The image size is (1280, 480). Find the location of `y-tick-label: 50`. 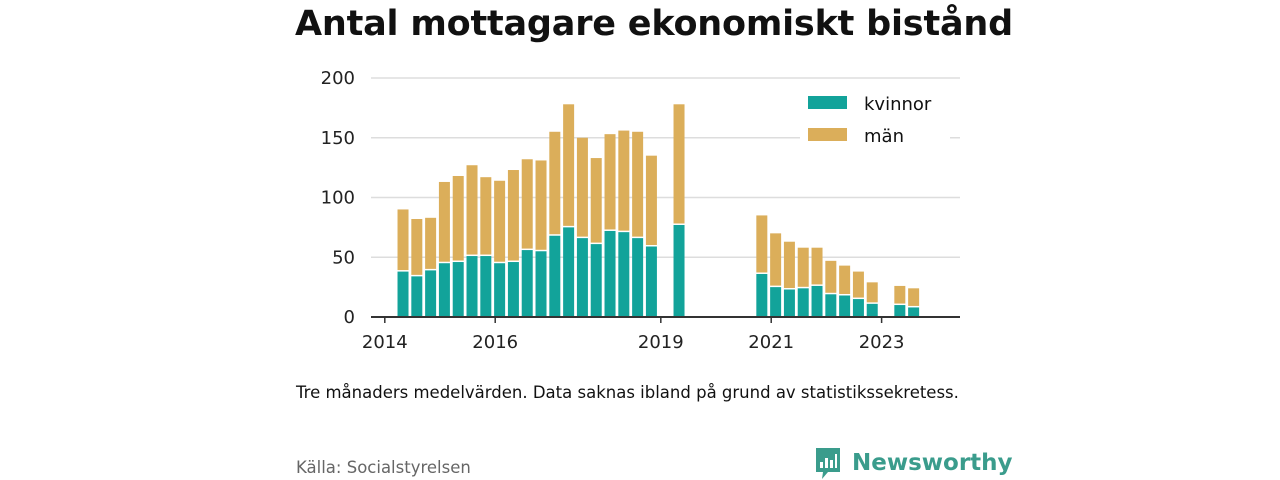

y-tick-label: 50 is located at coordinates (343, 257).